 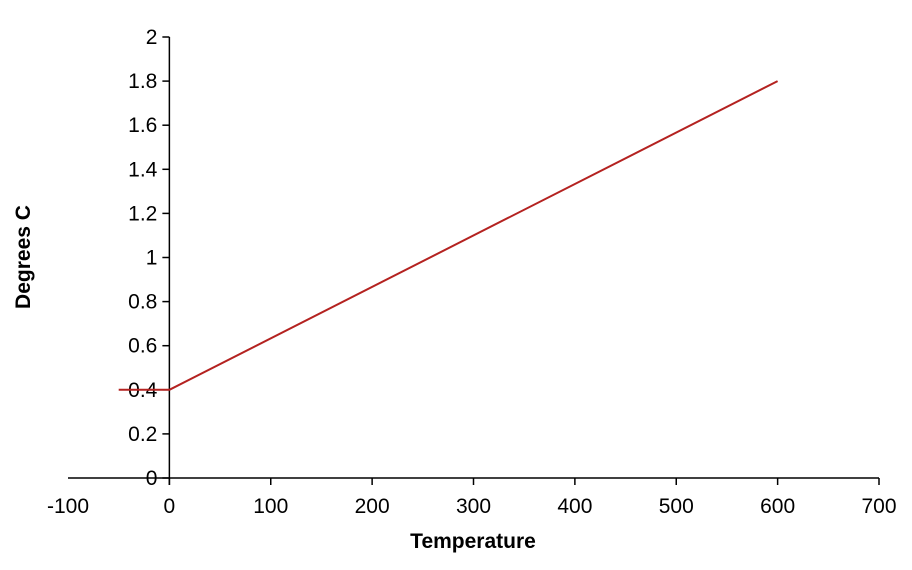 What do you see at coordinates (152, 37) in the screenshot?
I see `y-tick-label: 2` at bounding box center [152, 37].